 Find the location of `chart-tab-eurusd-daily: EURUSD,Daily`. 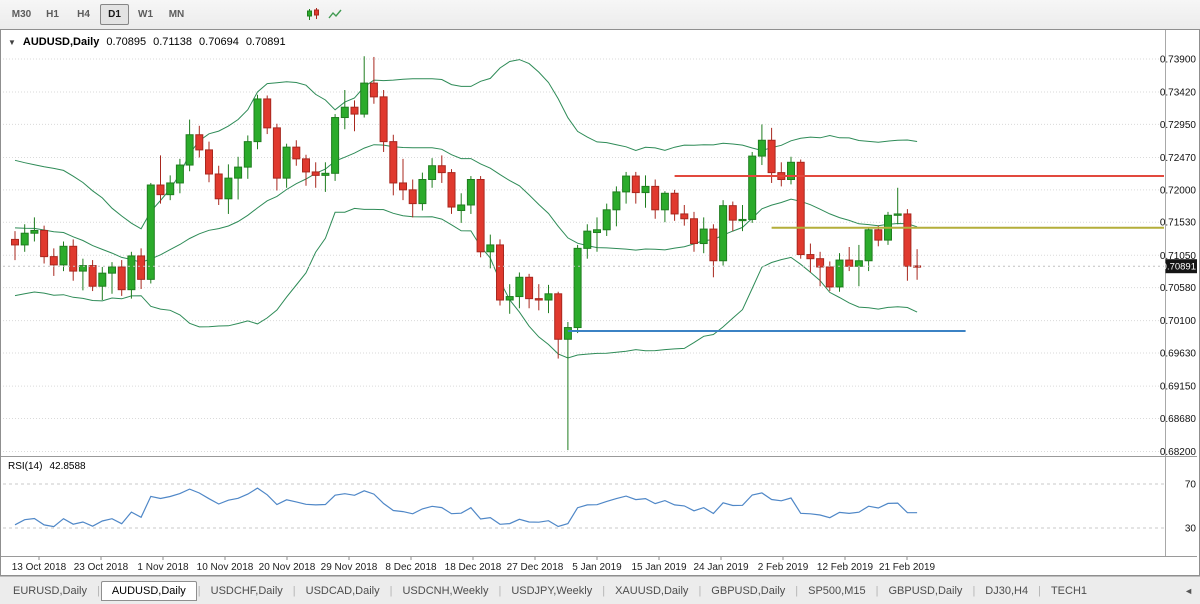

chart-tab-eurusd-daily: EURUSD,Daily is located at coordinates (50, 590).